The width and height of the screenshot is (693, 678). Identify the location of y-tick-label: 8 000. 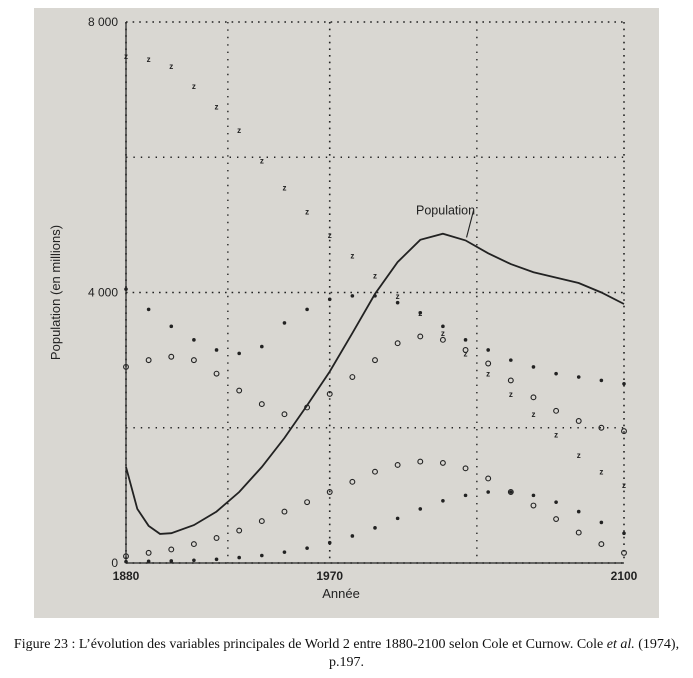
(103, 22).